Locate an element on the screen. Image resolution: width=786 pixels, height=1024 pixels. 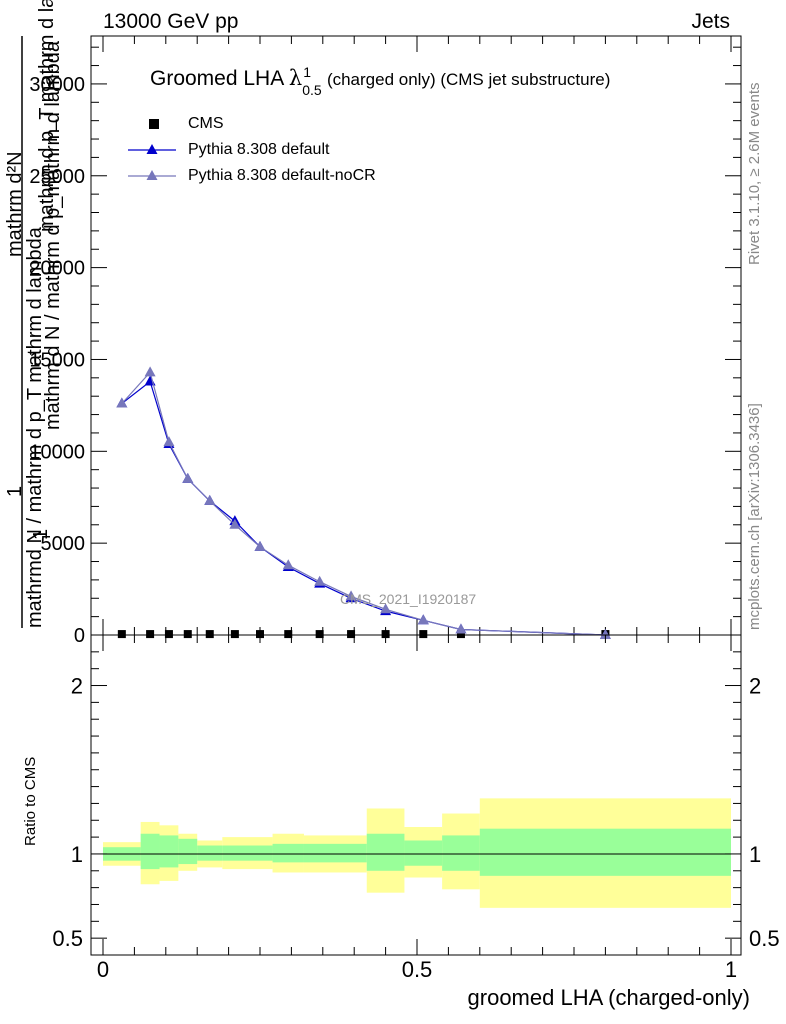
main-y-tick-label: 15000 is located at coordinates (57, 360).